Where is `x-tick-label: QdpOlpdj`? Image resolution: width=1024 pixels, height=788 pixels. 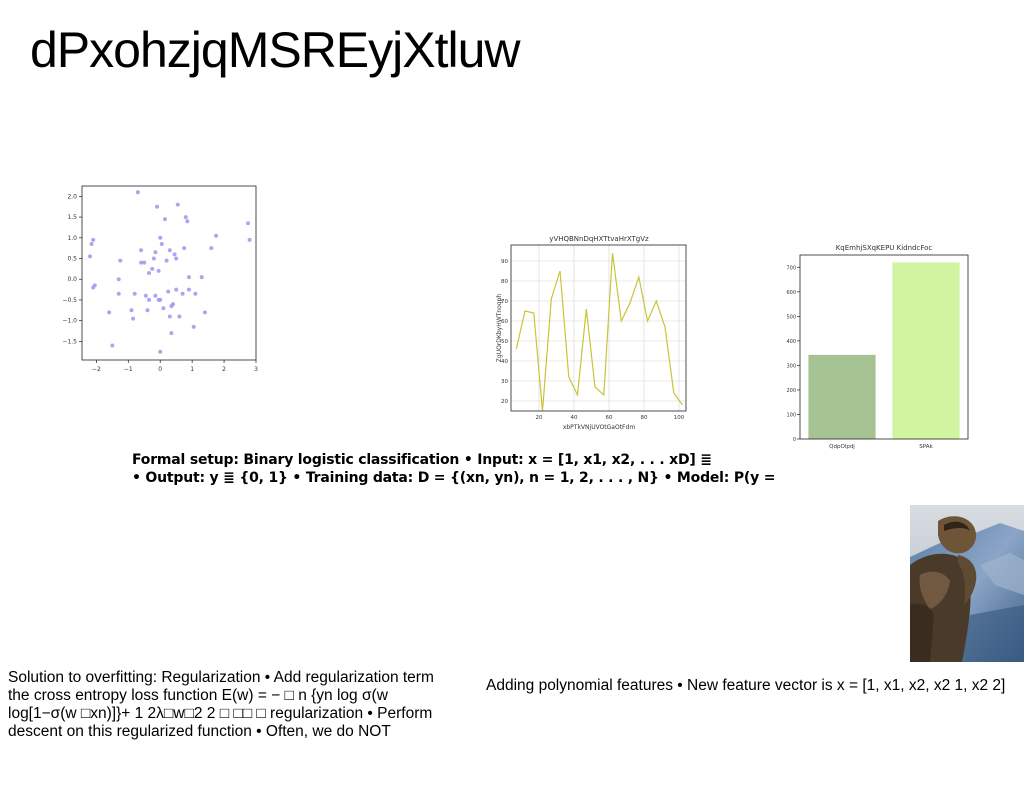 x-tick-label: QdpOlpdj is located at coordinates (842, 447).